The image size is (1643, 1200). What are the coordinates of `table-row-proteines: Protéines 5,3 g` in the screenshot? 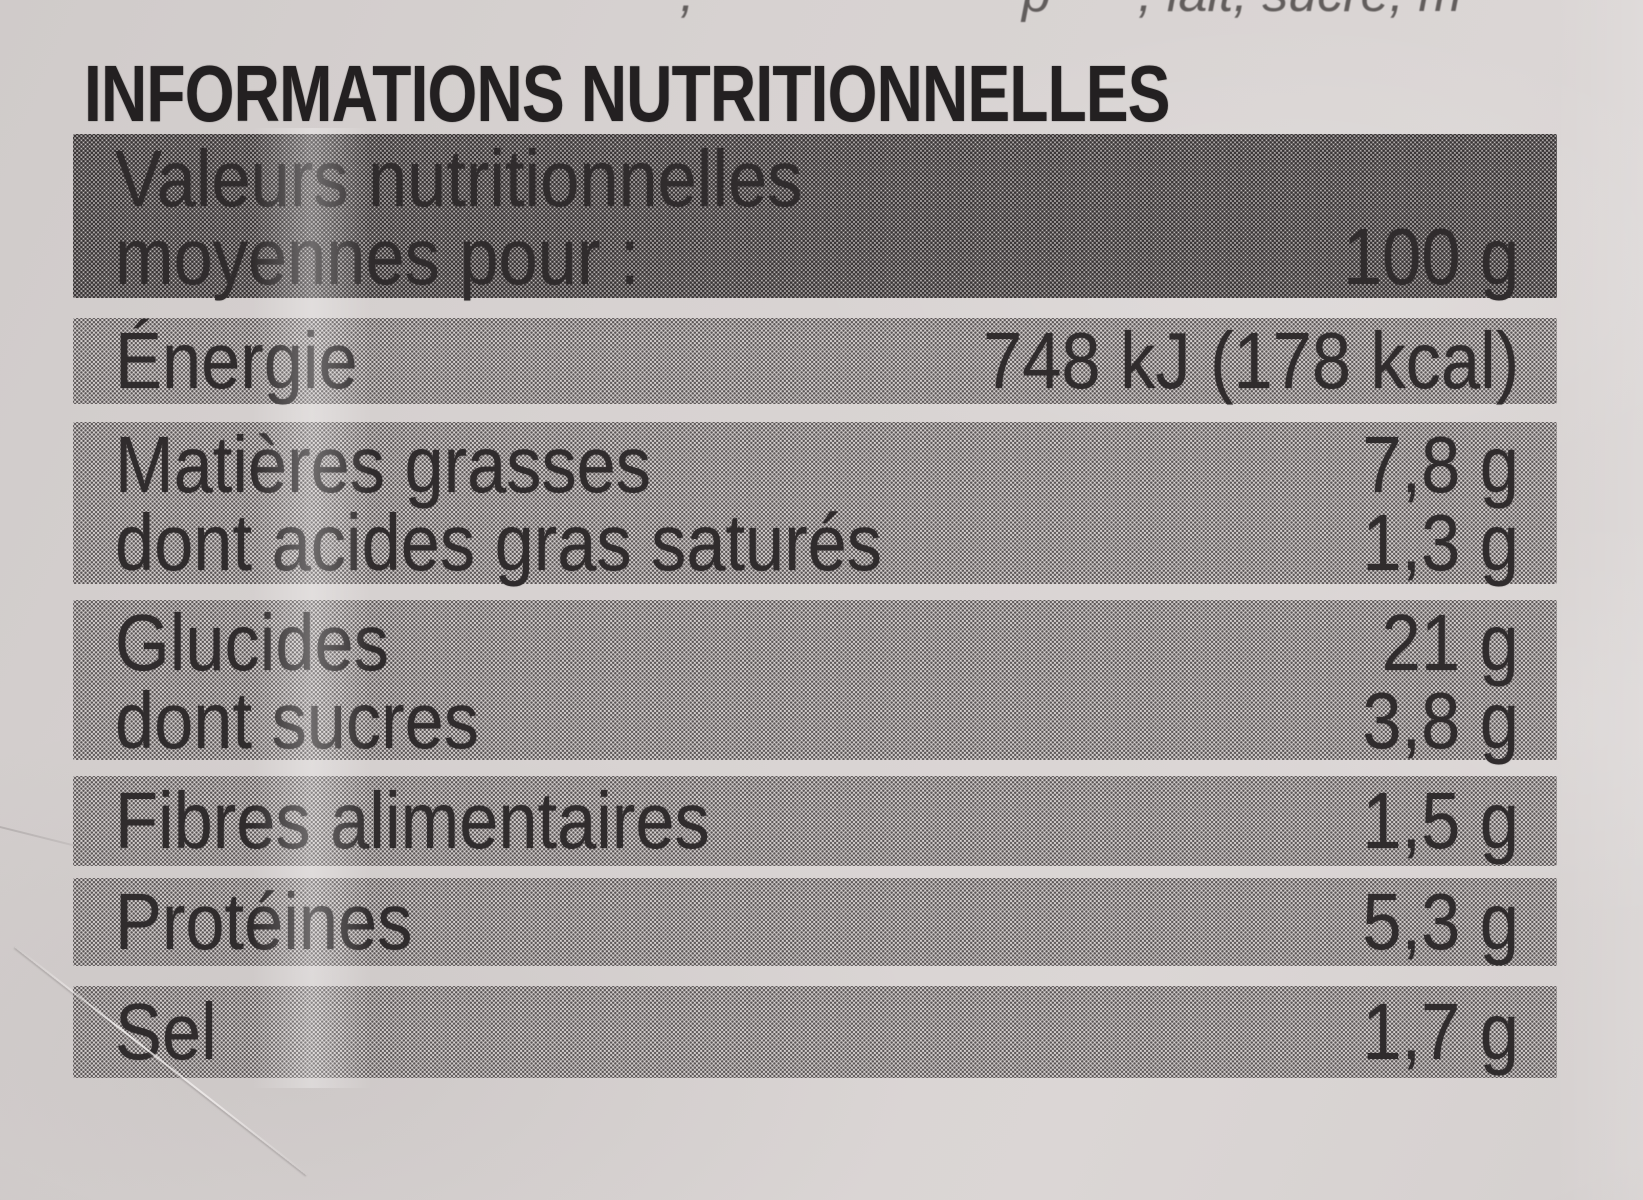 It's located at (815, 922).